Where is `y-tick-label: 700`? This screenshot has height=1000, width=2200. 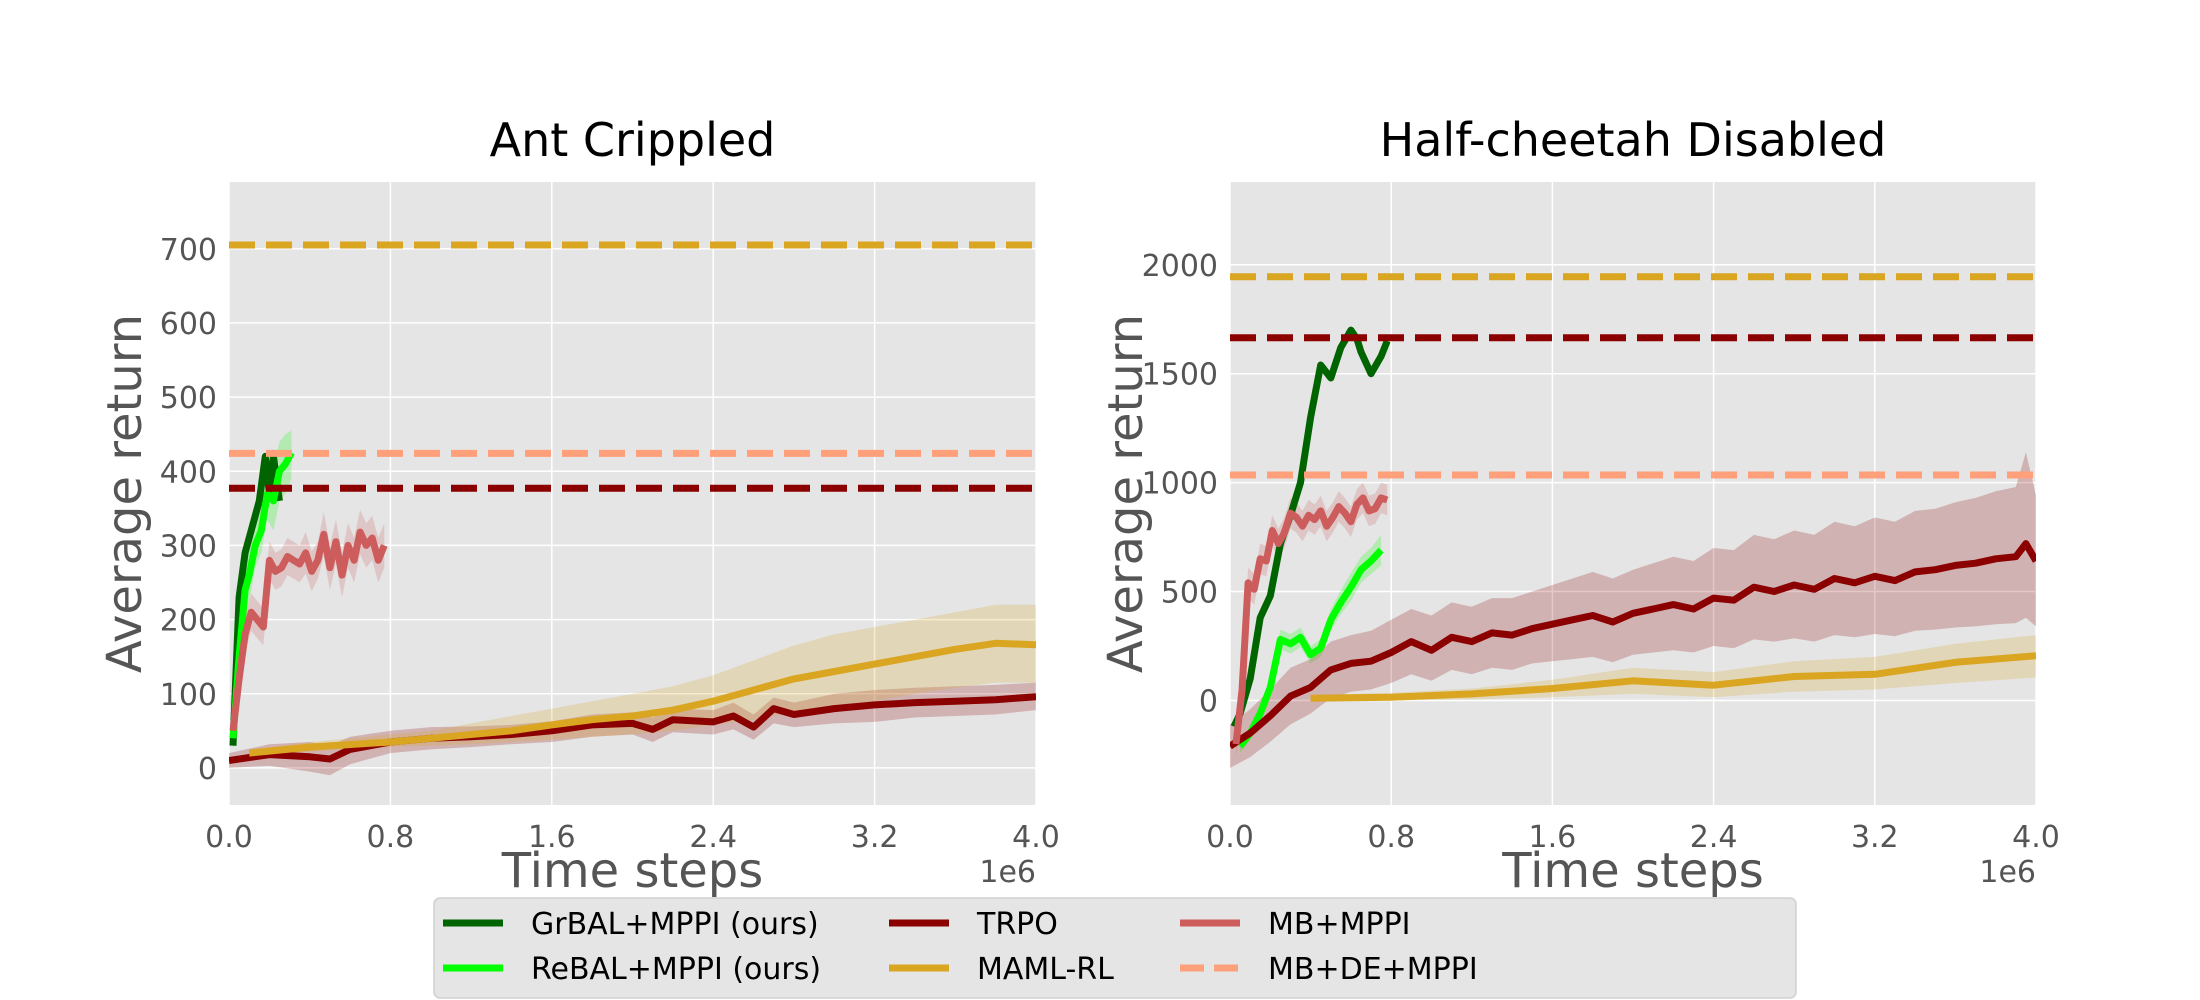
y-tick-label: 700 is located at coordinates (188, 250).